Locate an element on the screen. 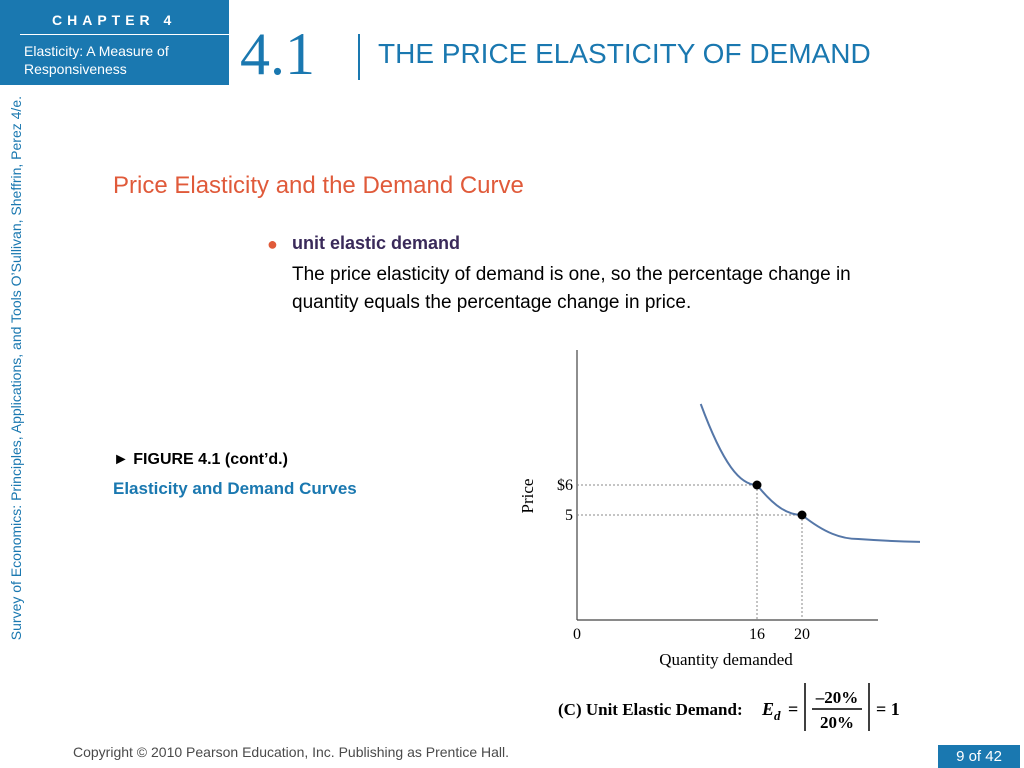 The width and height of the screenshot is (1024, 768). formula-result: = 1 is located at coordinates (888, 709).